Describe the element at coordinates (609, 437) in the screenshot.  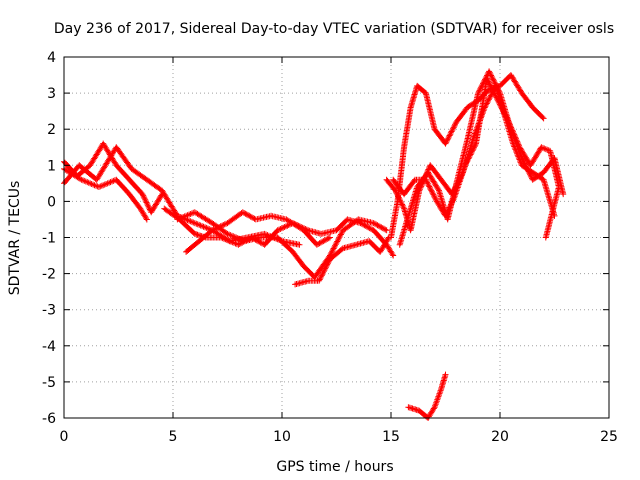
I see `x-tick-label: 25` at that location.